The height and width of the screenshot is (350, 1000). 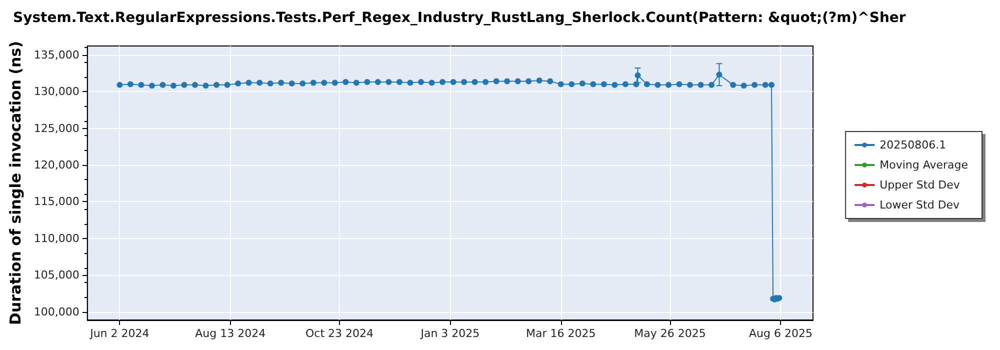 I want to click on x-tick-label: May 26 2025, so click(x=670, y=333).